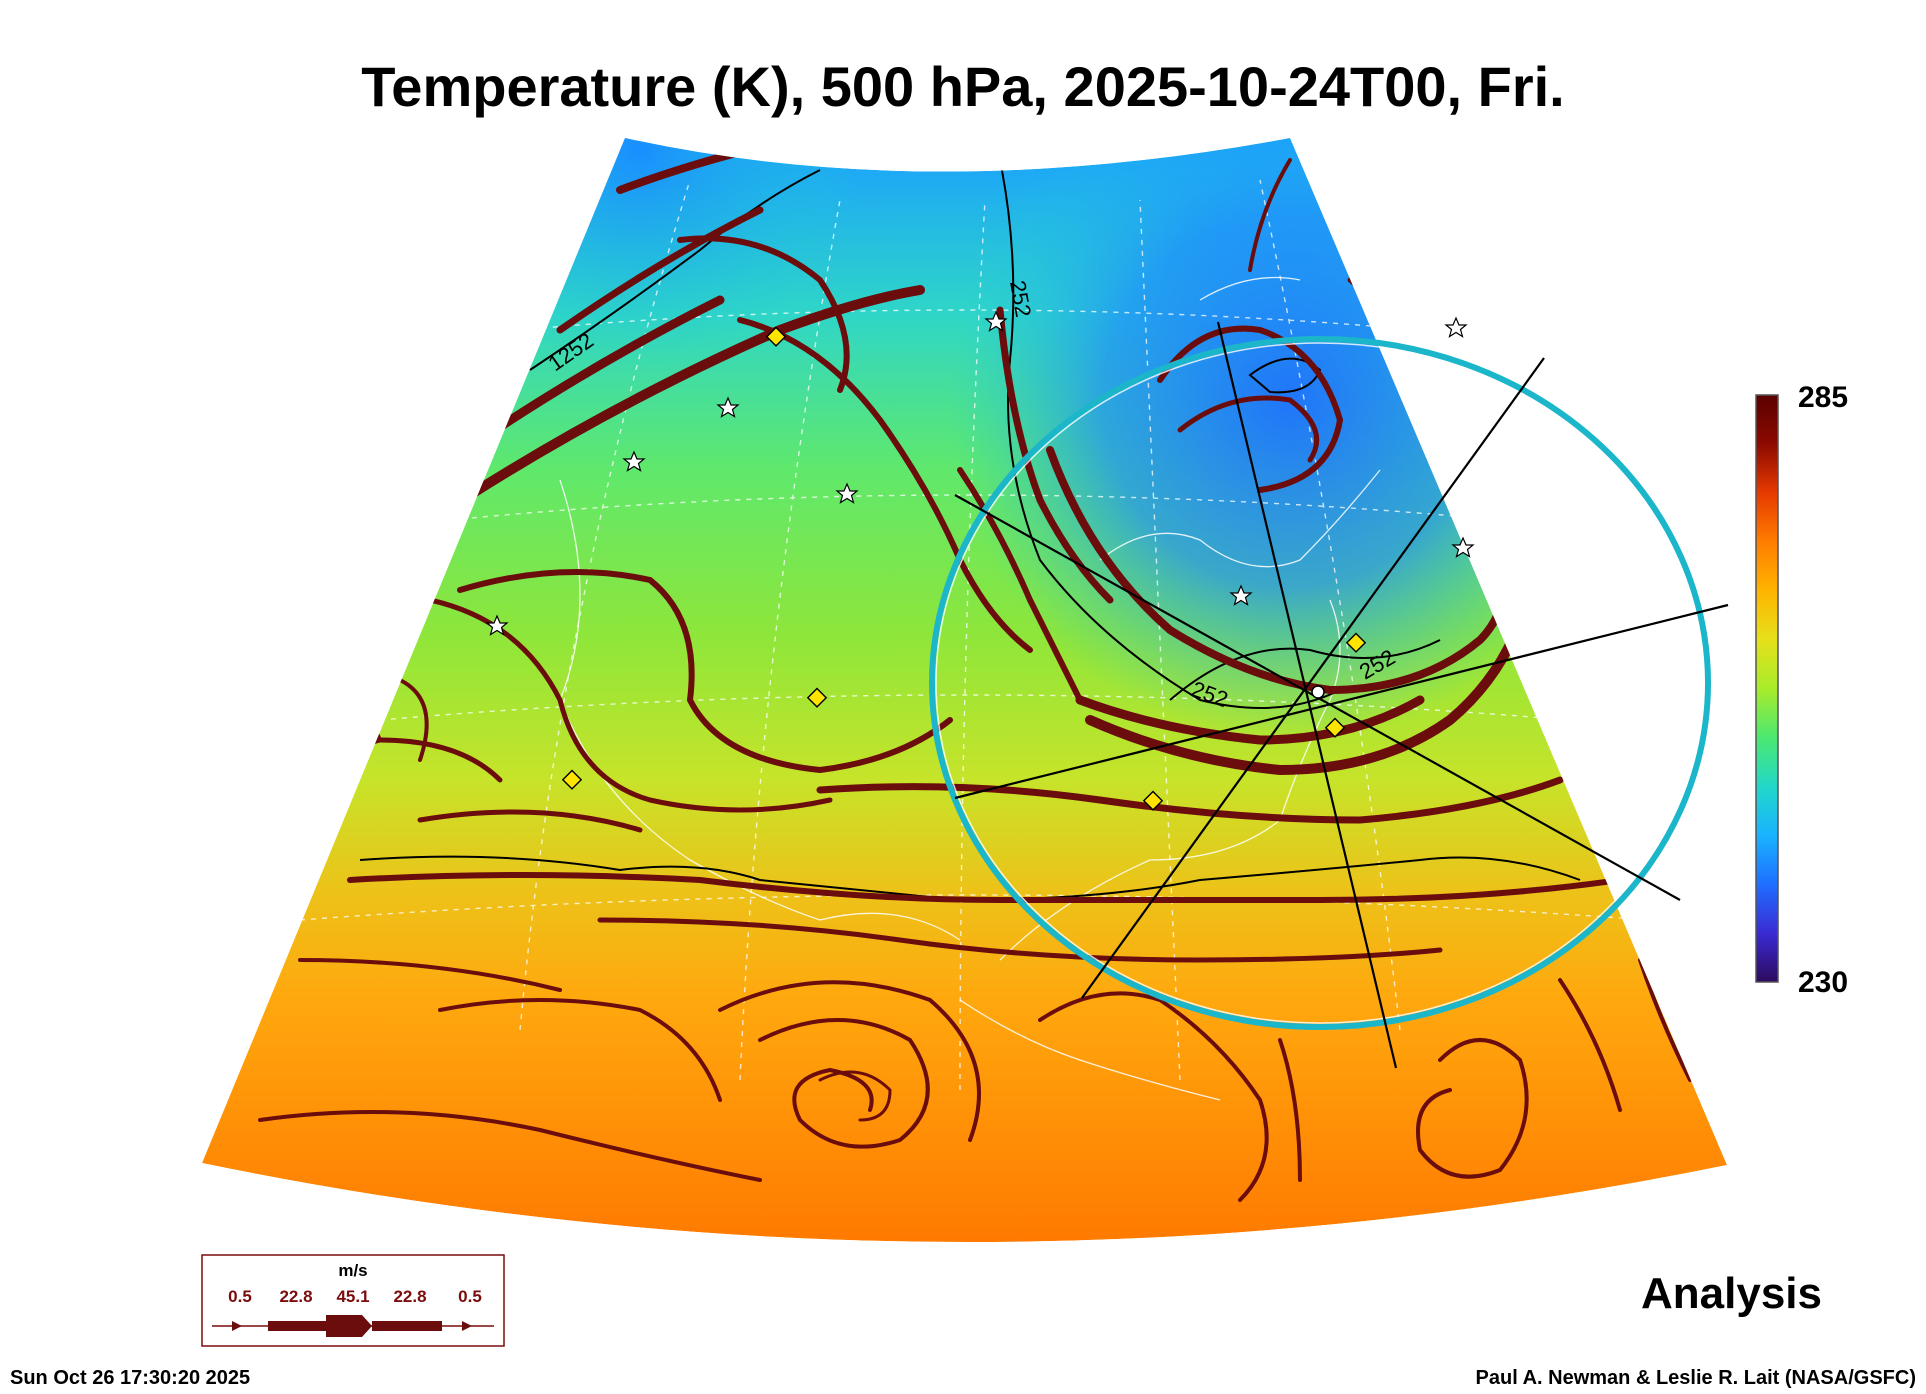 This screenshot has height=1394, width=1926. I want to click on wind-legend: m/s 0.5 22.8 45.1 22.8 0.5, so click(353, 1300).